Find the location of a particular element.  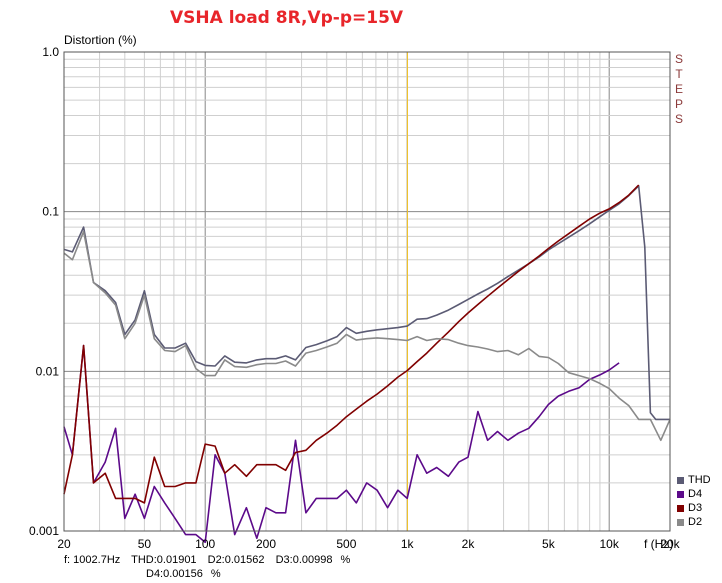

readout-d3: D3:0.00998 is located at coordinates (304, 560).